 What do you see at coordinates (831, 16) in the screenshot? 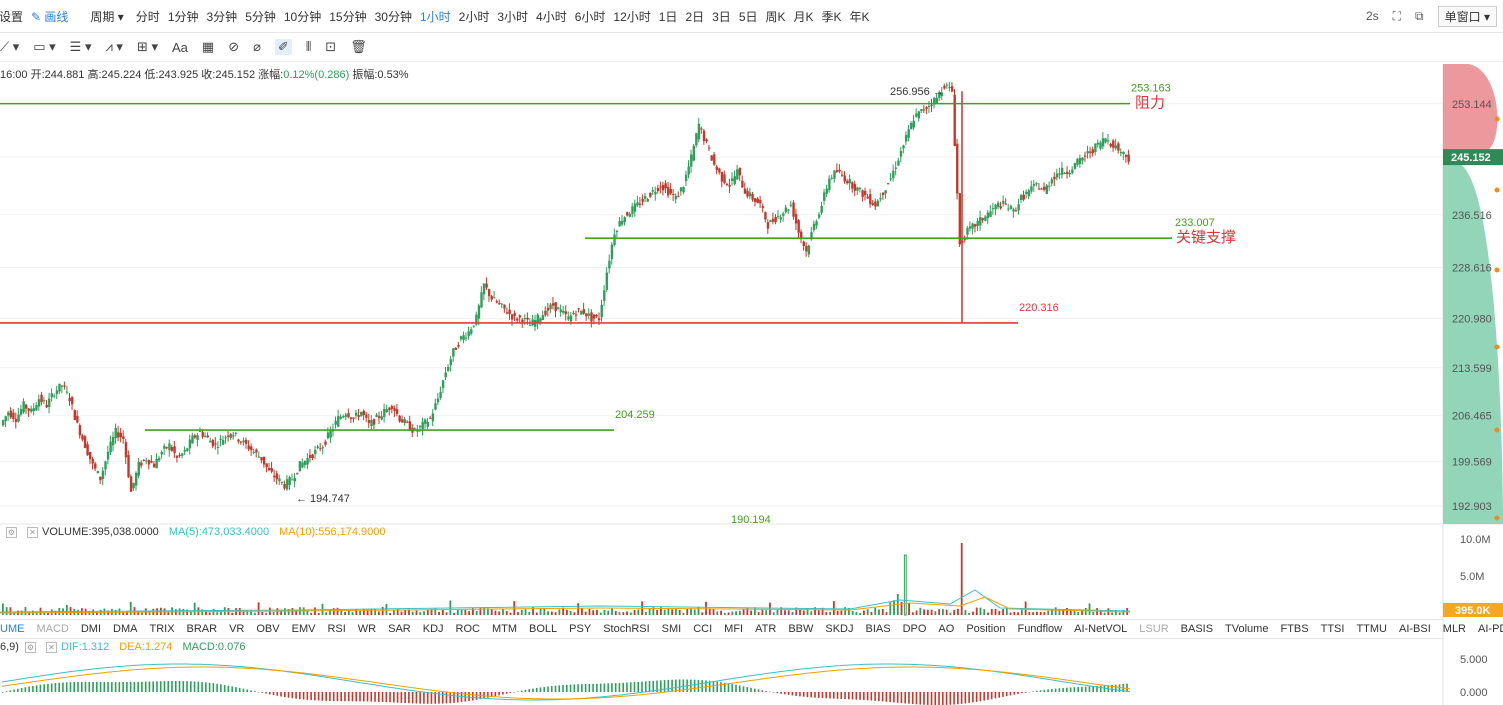
I see `period-19: 季K` at bounding box center [831, 16].